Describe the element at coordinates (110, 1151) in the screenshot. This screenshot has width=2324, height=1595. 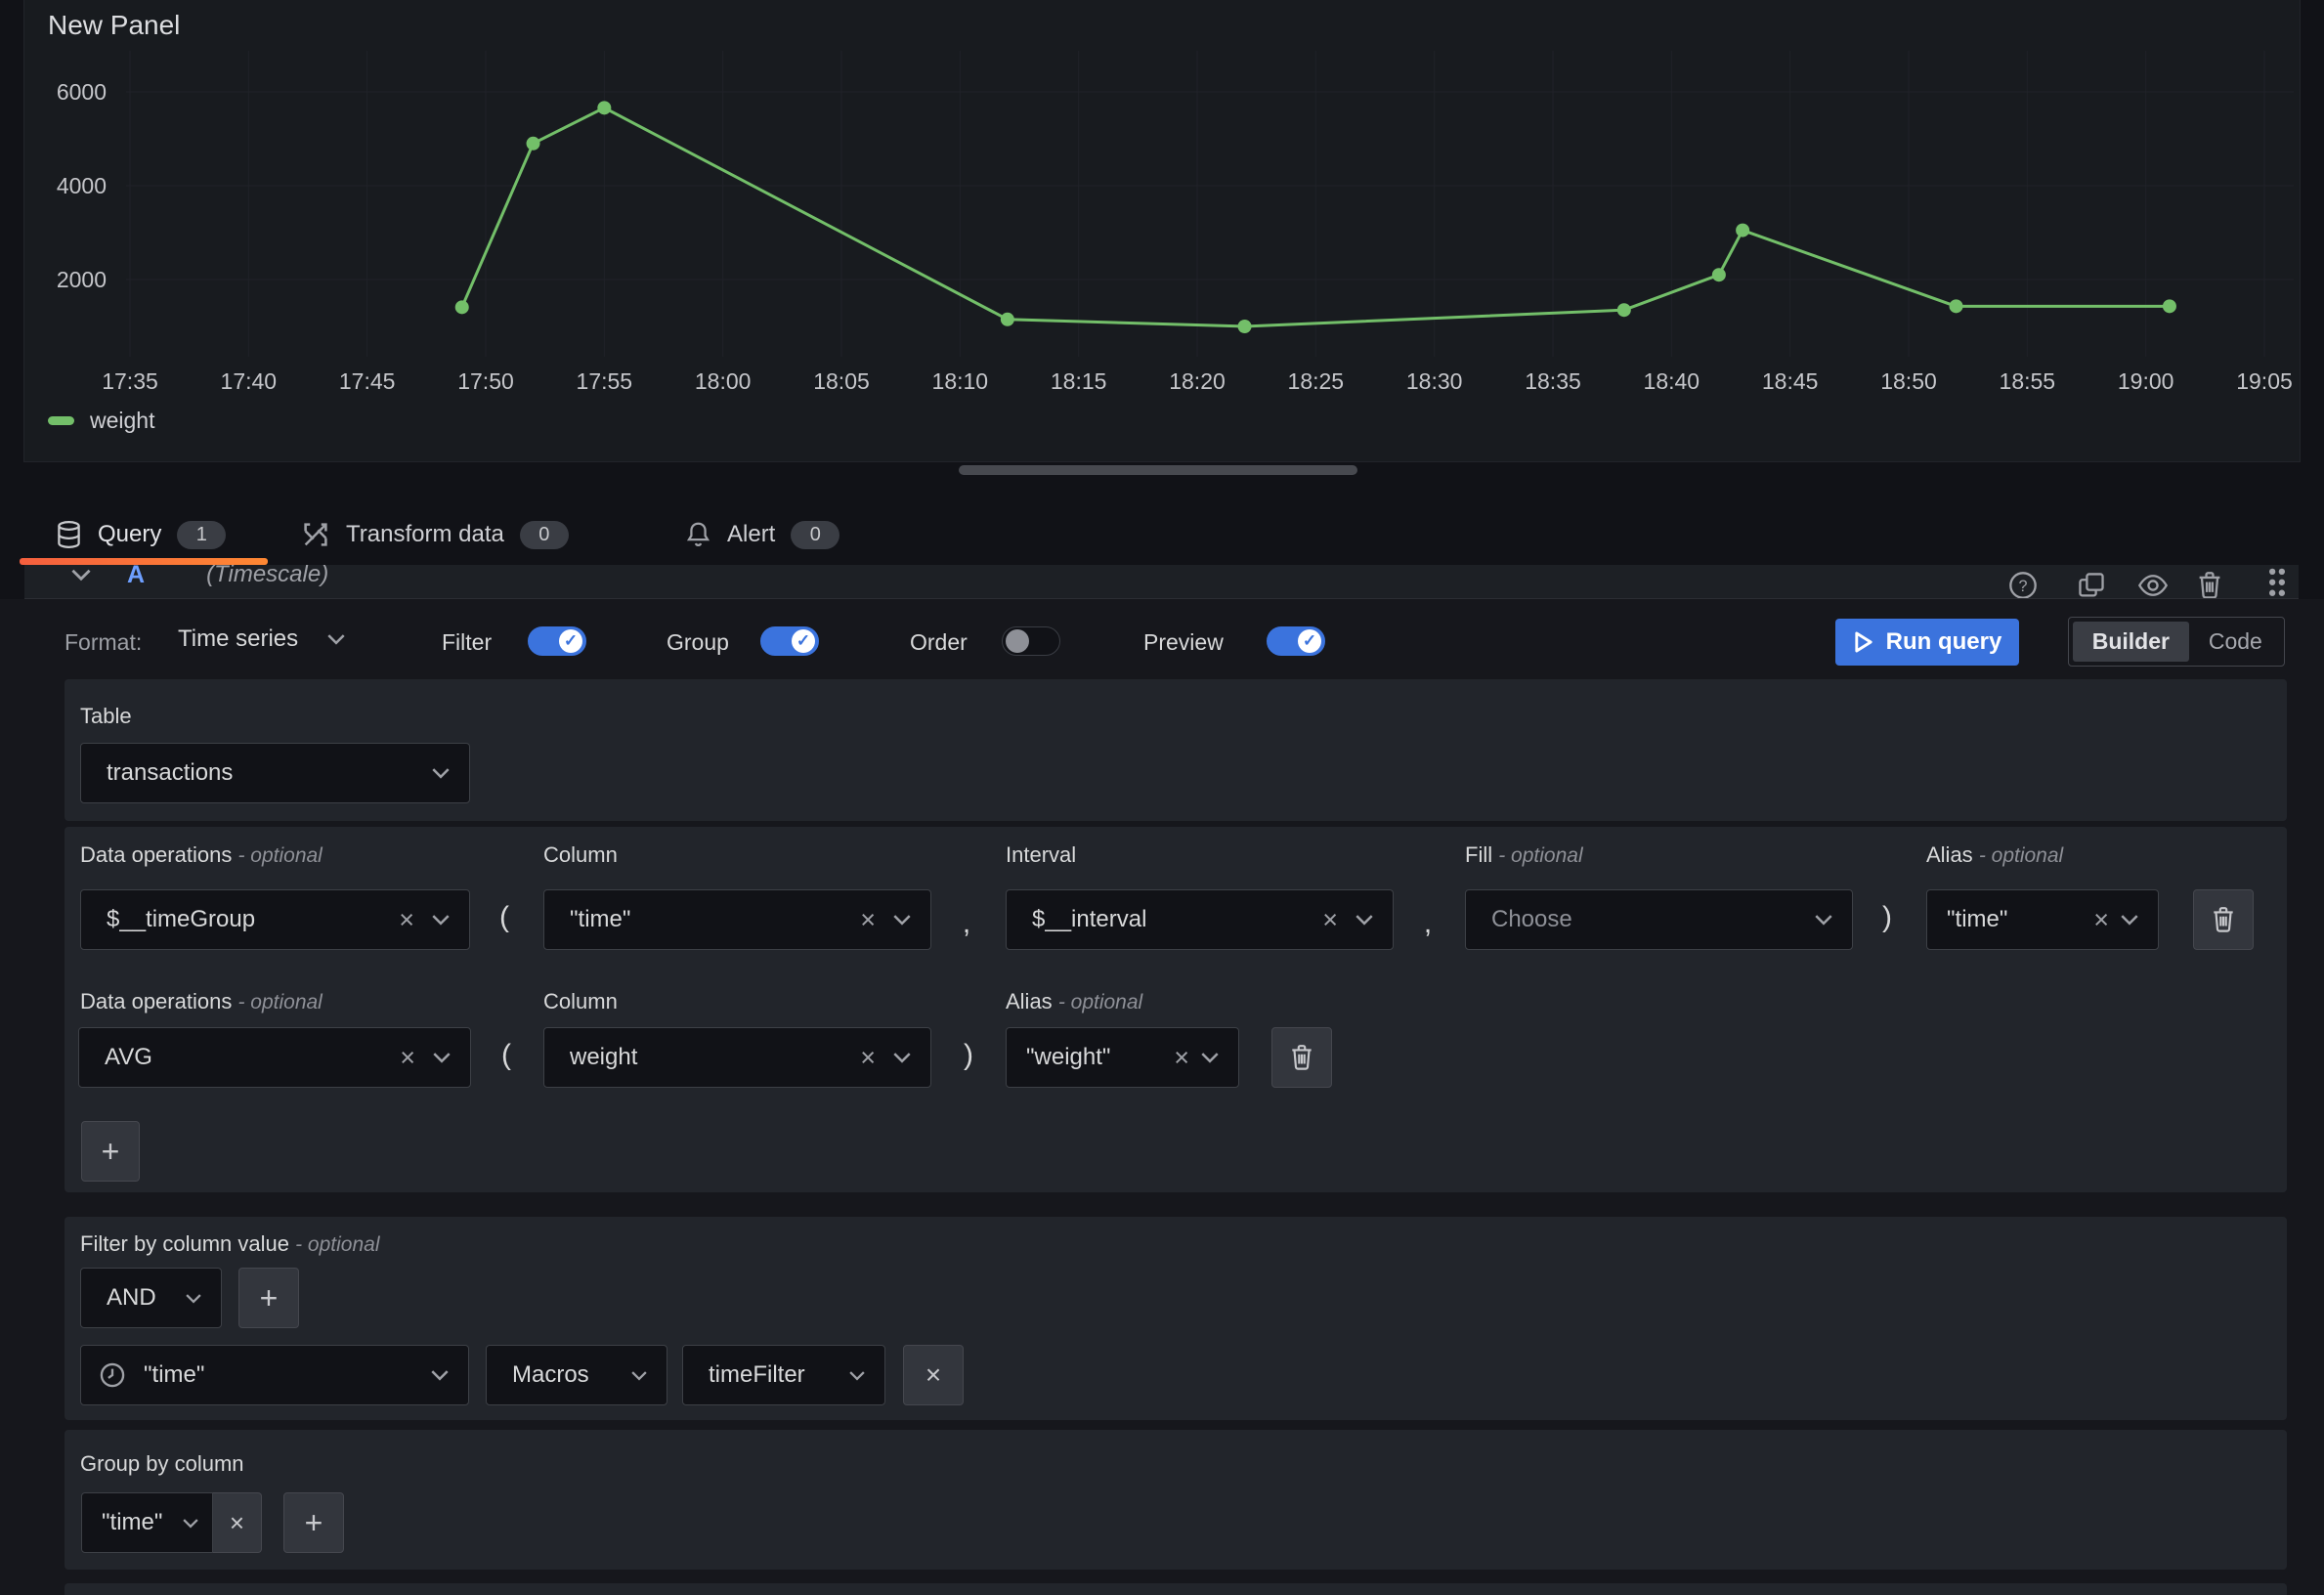
I see `add-expression-button: +` at that location.